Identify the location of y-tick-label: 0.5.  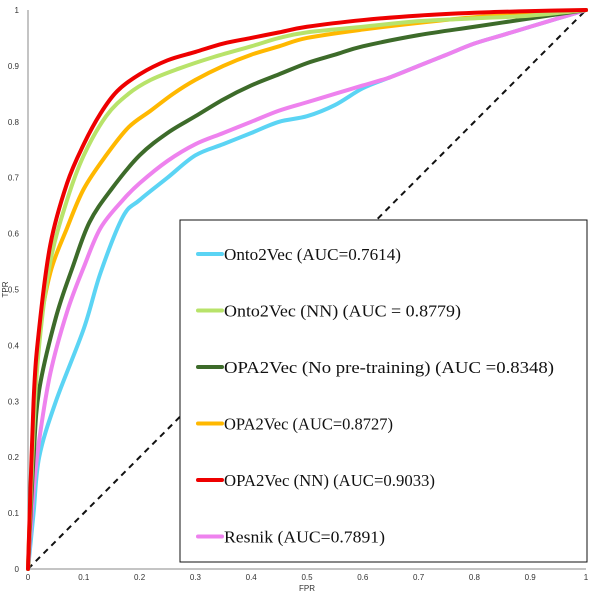
(14, 290).